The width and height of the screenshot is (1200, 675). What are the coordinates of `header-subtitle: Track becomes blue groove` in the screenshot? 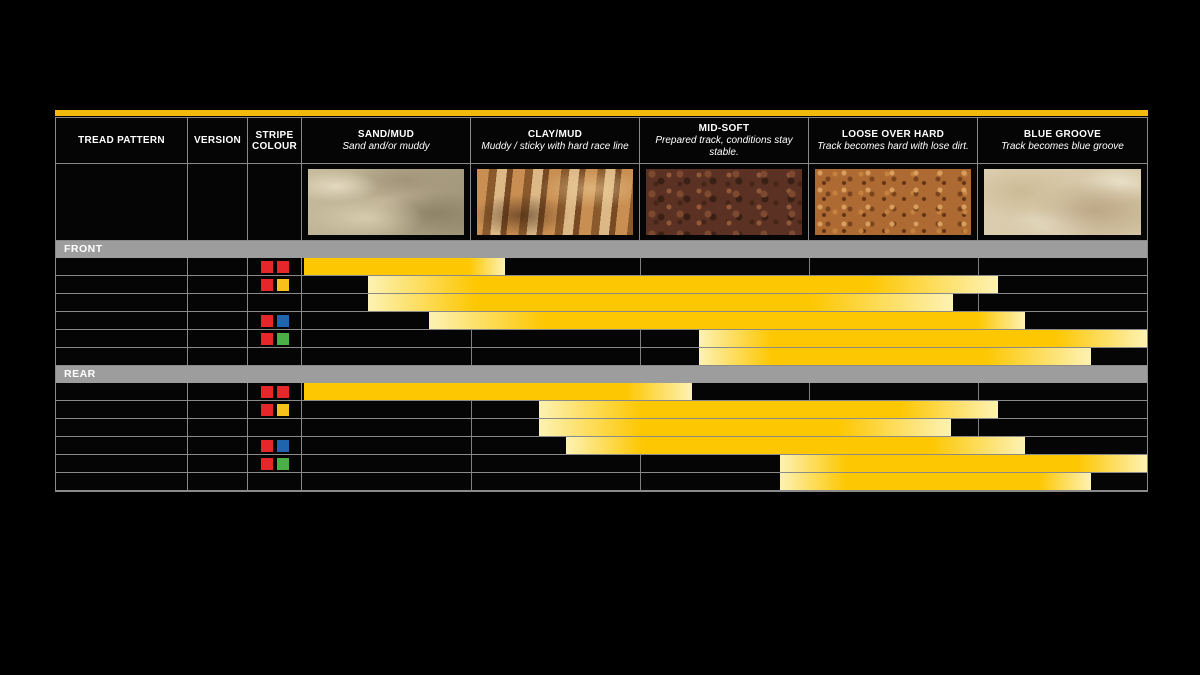 It's located at (1062, 146).